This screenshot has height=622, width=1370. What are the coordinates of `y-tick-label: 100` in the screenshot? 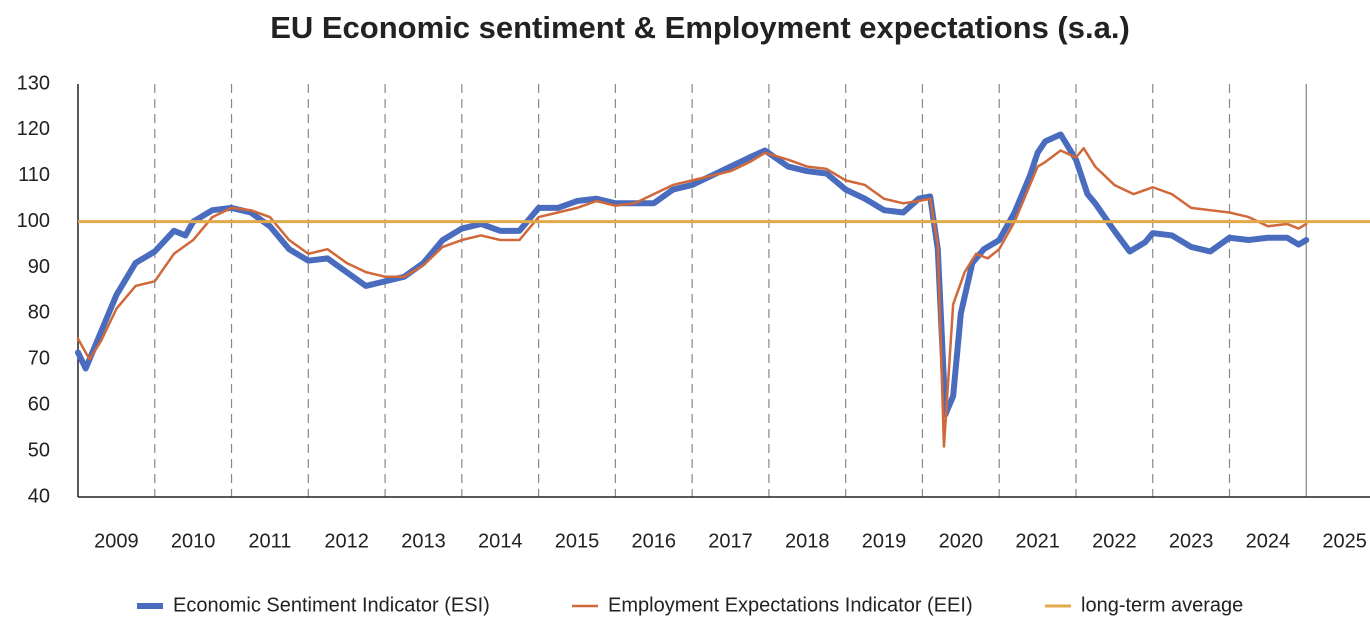 It's located at (33, 221).